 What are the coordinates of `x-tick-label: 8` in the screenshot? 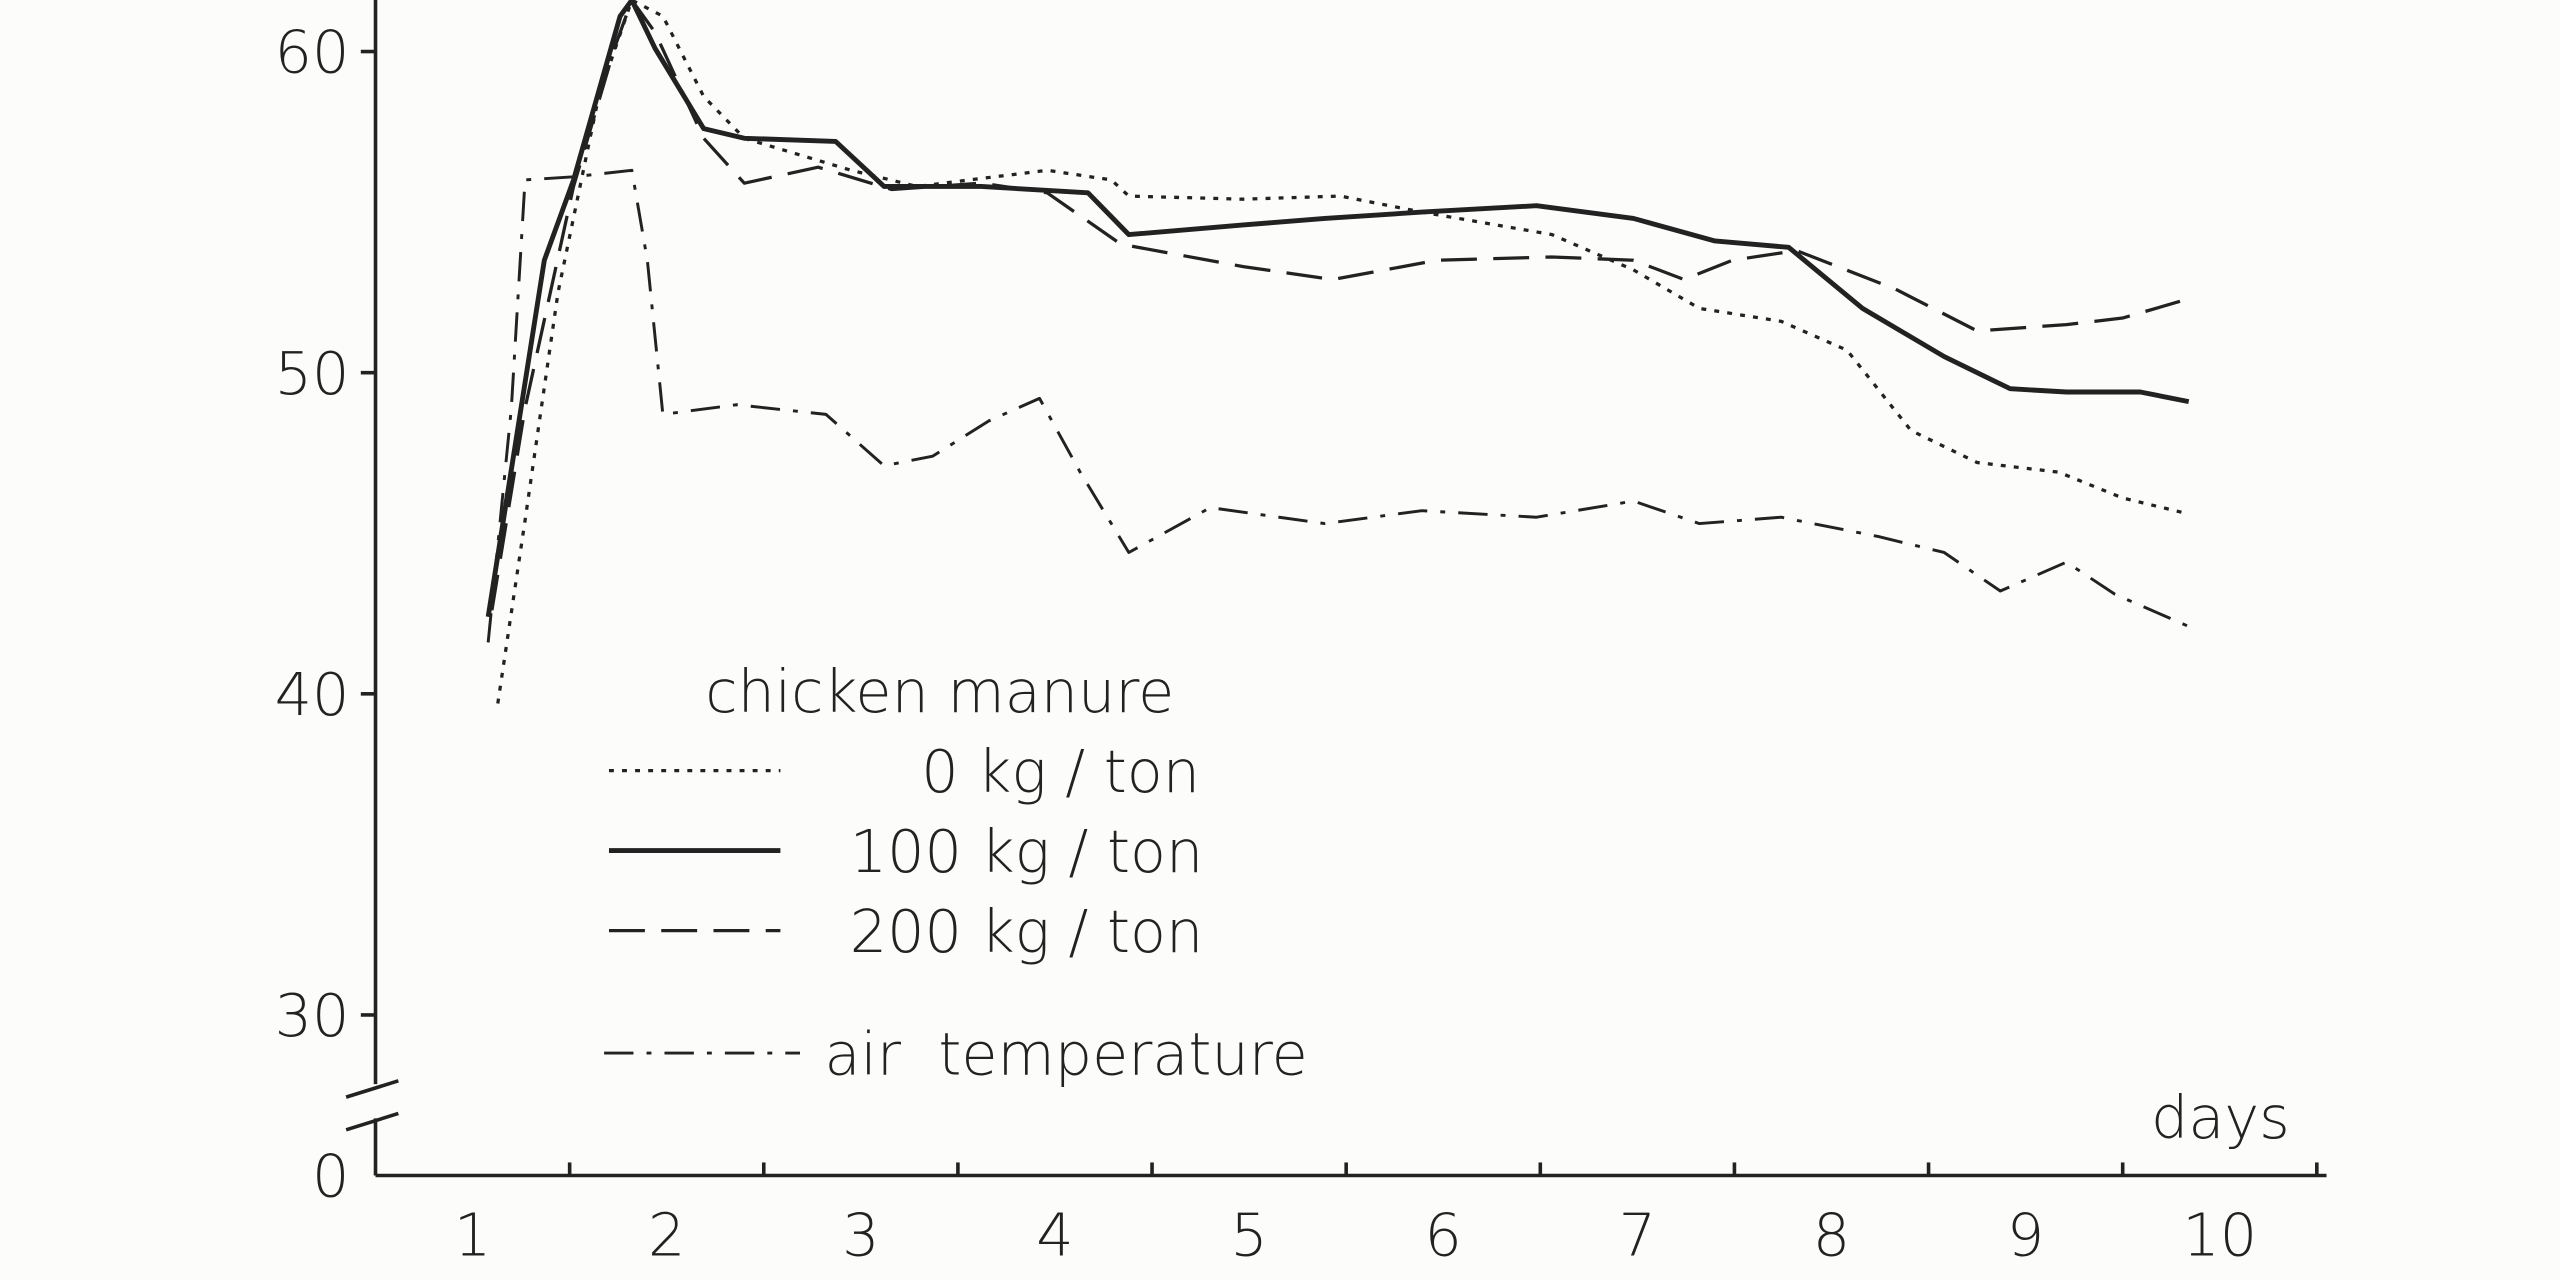 It's located at (1831, 1235).